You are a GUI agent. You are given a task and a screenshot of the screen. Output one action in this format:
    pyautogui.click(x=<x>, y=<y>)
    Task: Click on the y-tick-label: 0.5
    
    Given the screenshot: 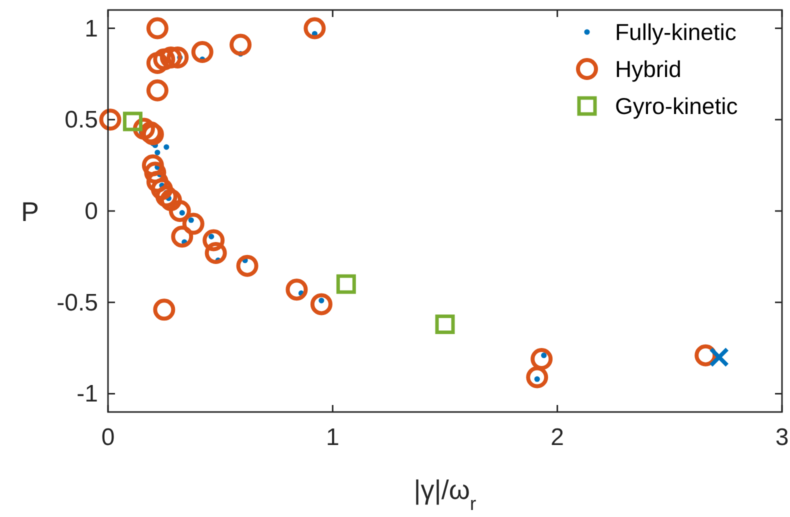 What is the action you would take?
    pyautogui.click(x=81, y=120)
    